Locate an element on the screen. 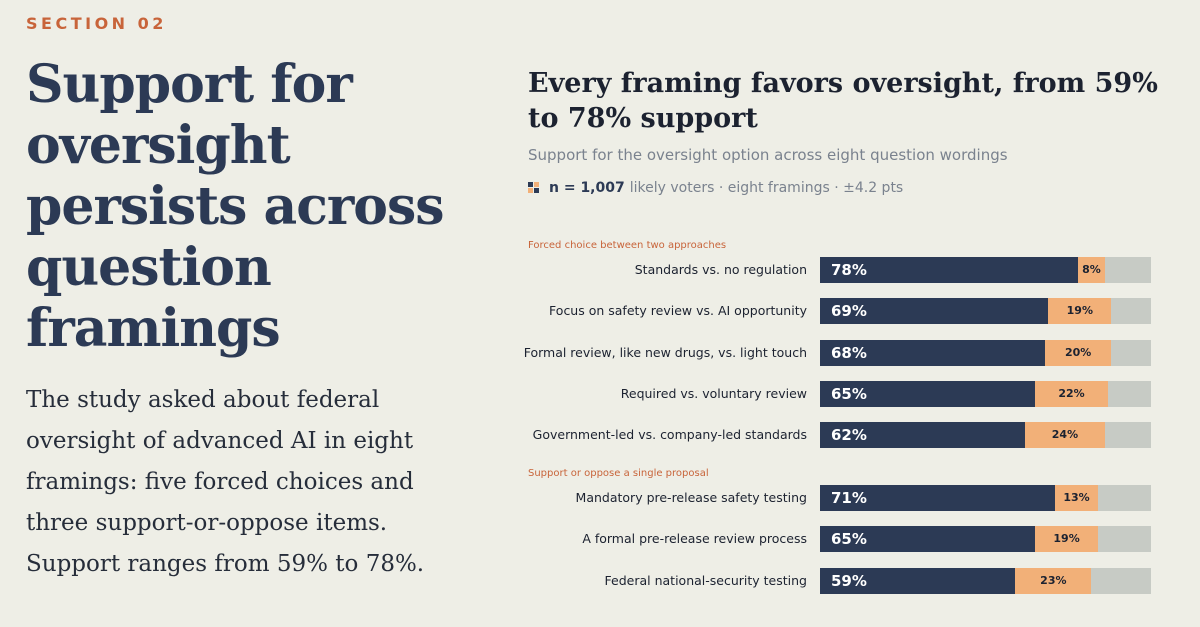 Image resolution: width=1200 pixels, height=627 pixels. bar-track: 68% 20% is located at coordinates (985, 352).